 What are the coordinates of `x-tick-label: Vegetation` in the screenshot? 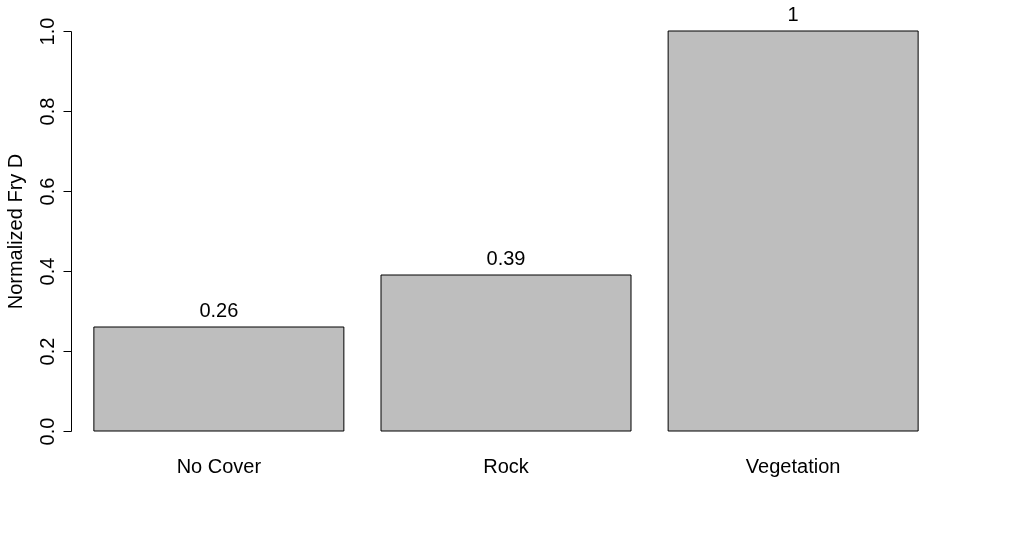 It's located at (793, 465).